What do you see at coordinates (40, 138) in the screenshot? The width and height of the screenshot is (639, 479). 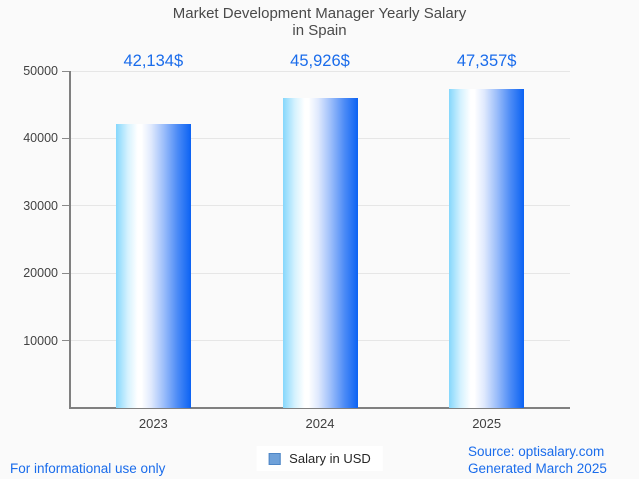 I see `y-axis-label: 40000` at bounding box center [40, 138].